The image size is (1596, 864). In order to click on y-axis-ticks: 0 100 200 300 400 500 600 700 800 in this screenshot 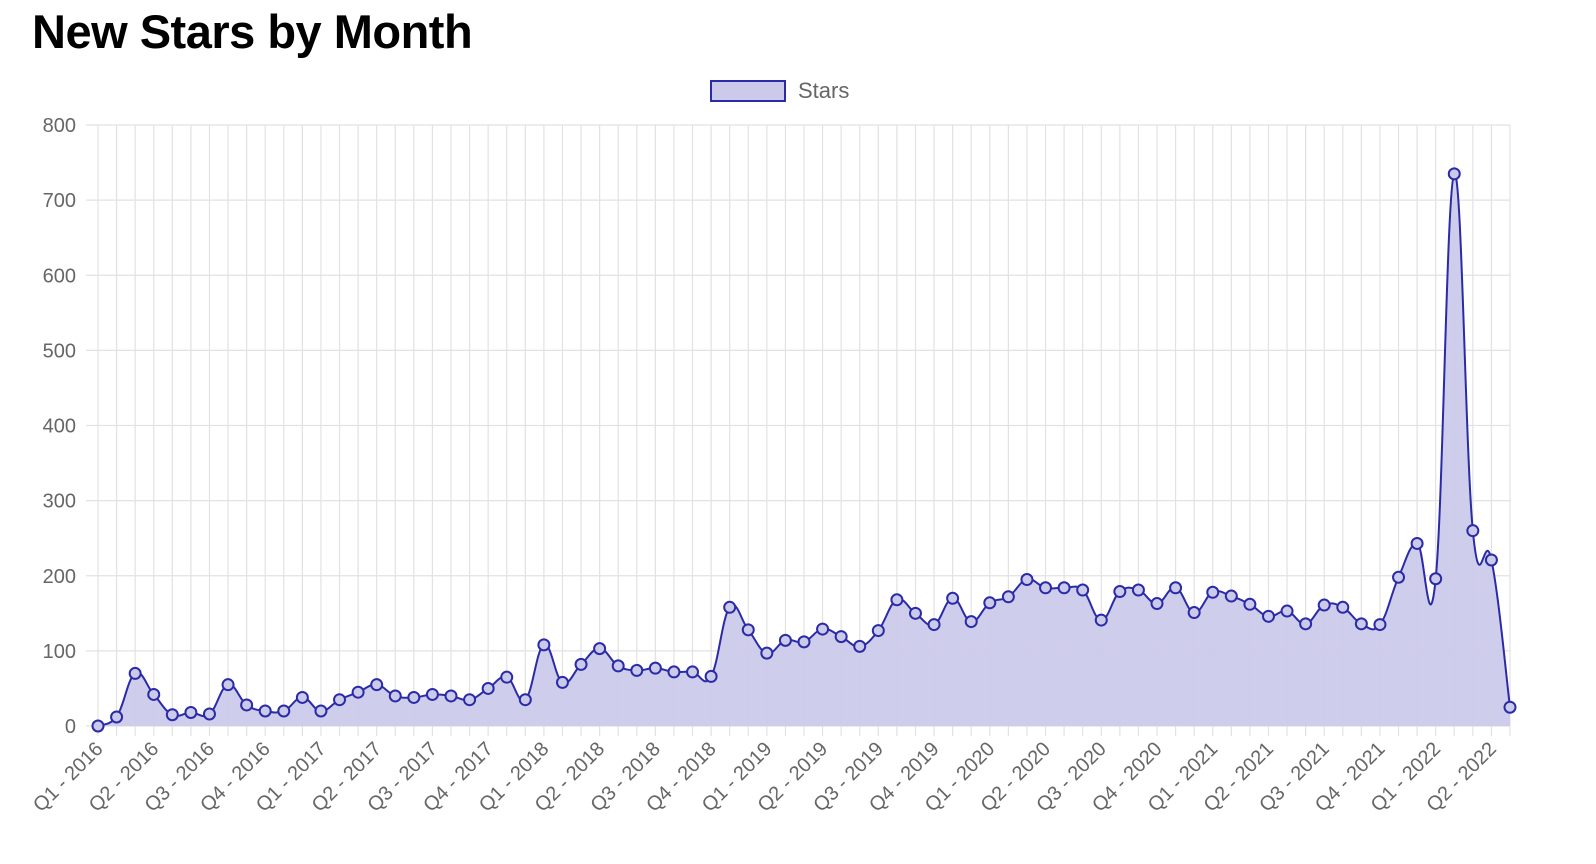, I will do `click(59, 426)`.